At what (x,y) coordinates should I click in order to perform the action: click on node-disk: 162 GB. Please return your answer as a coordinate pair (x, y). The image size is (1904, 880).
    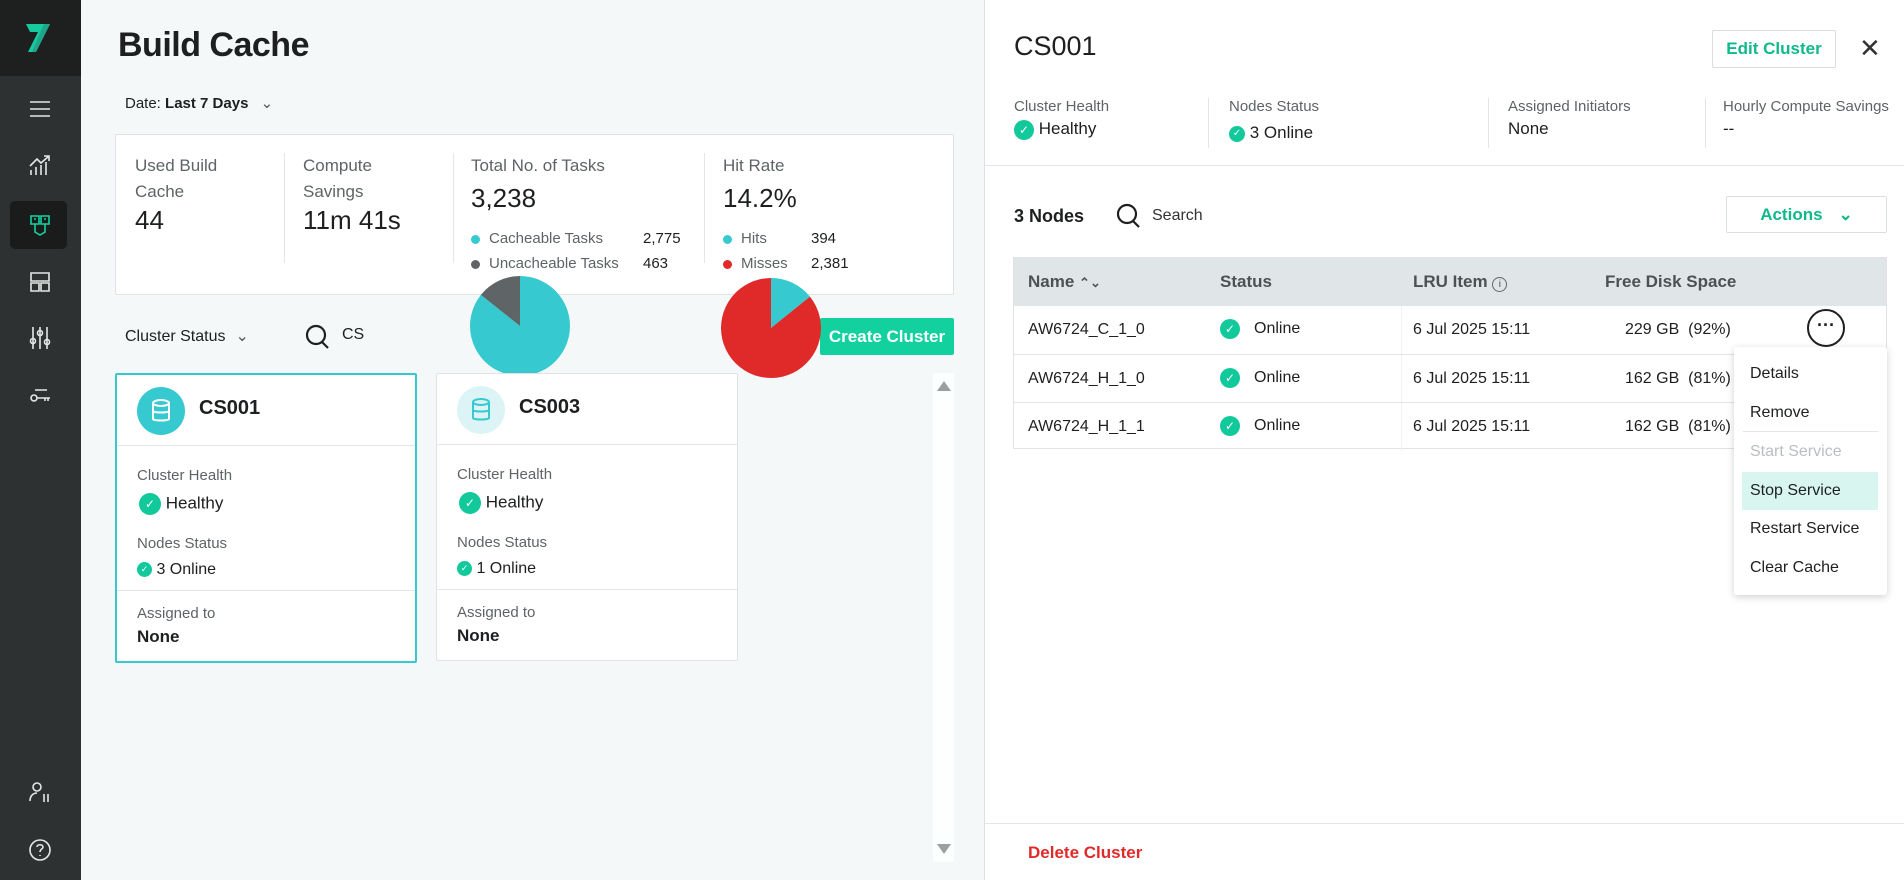
    Looking at the image, I should click on (1652, 426).